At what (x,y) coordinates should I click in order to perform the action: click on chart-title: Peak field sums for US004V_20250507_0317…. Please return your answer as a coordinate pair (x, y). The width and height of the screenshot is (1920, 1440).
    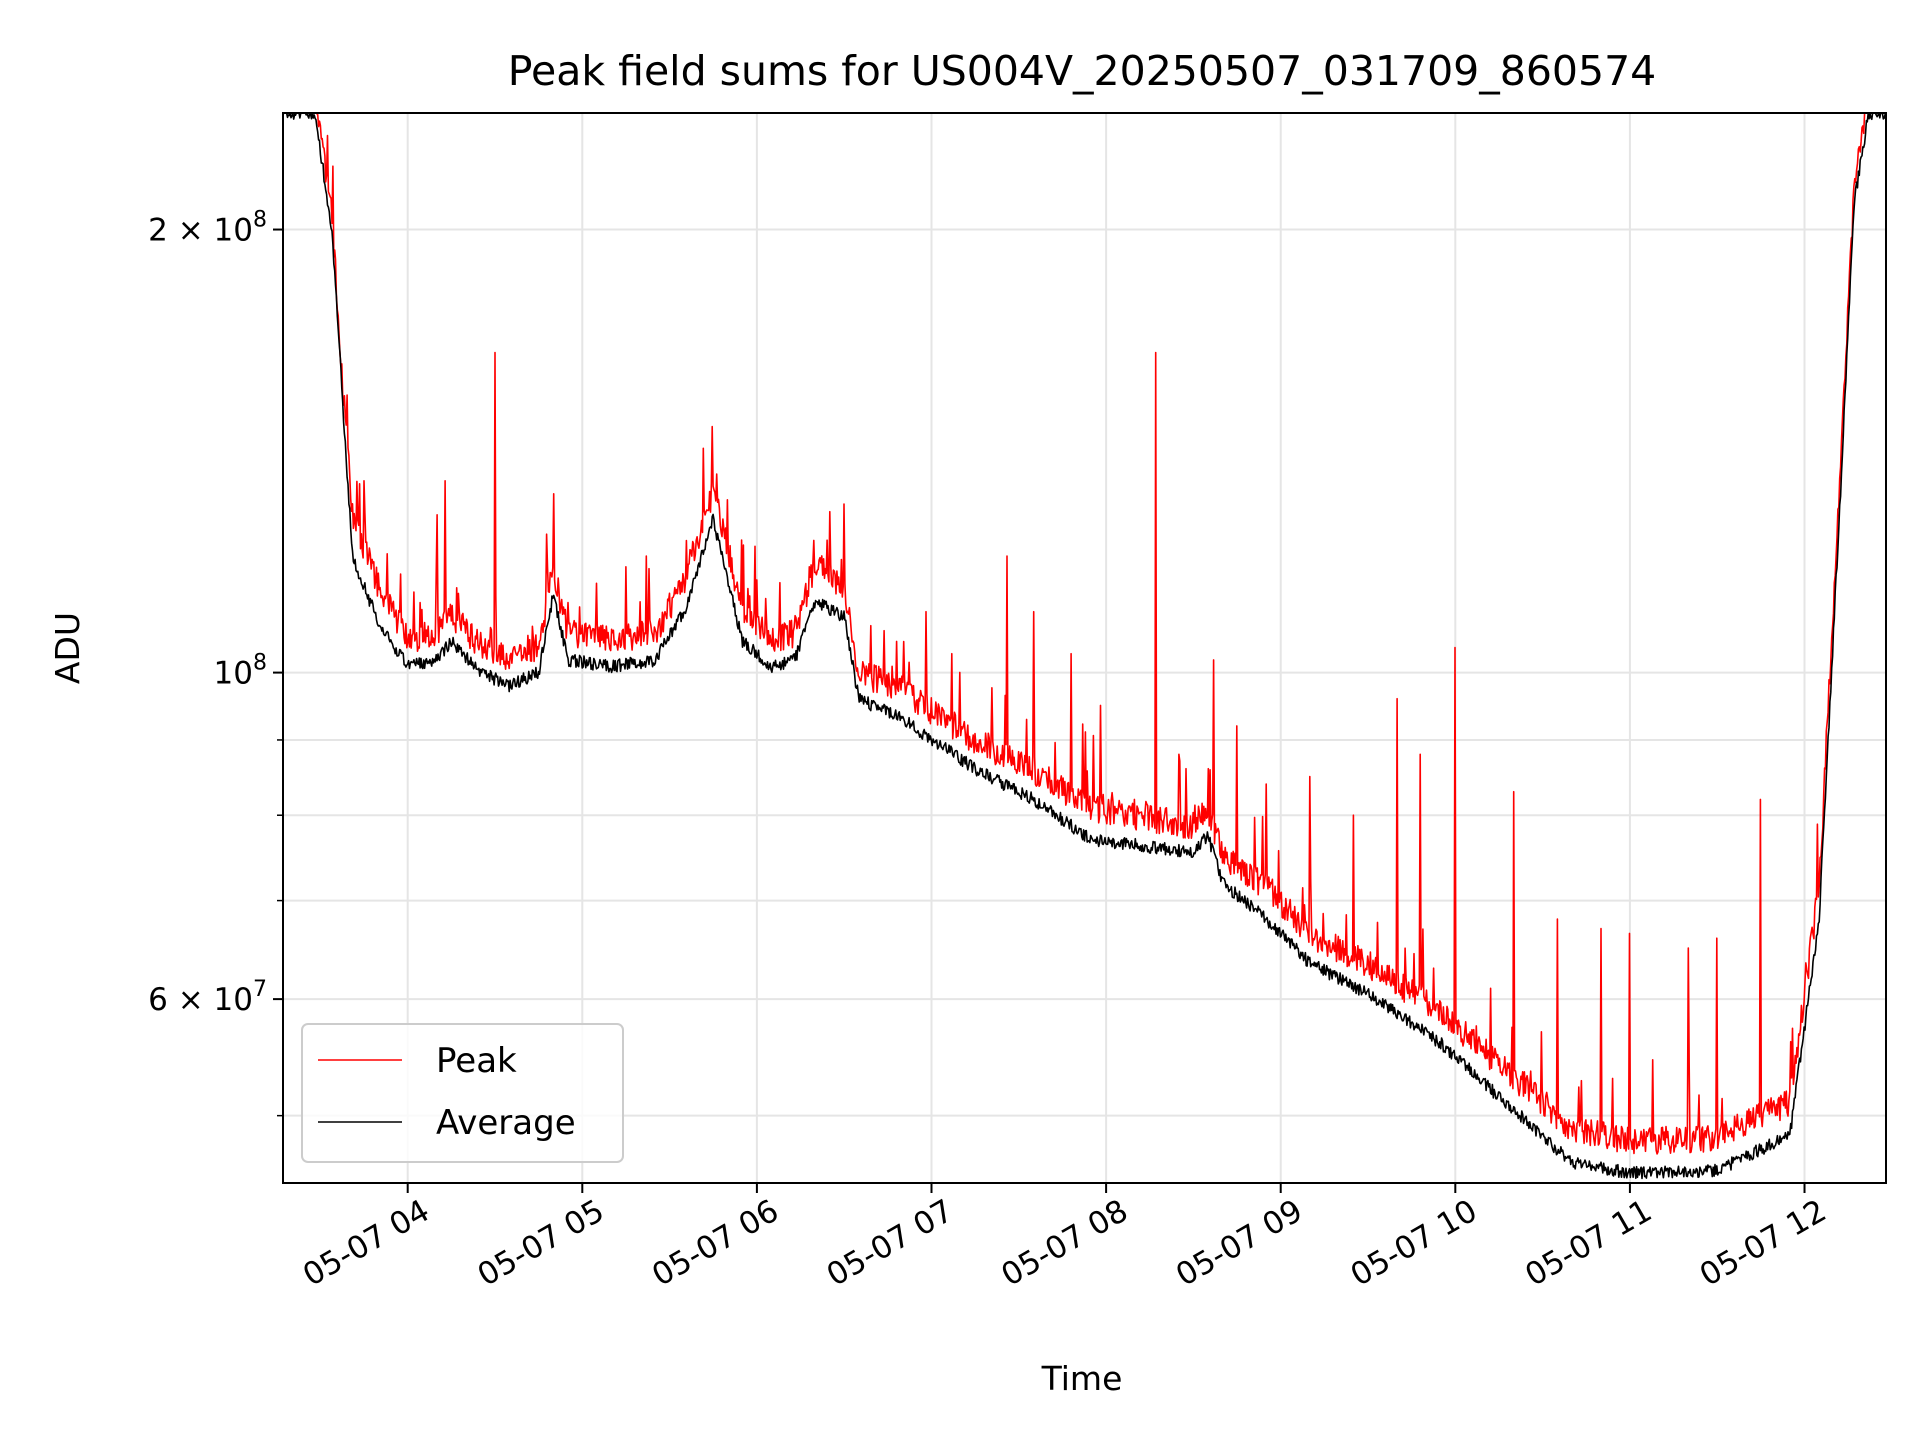
    Looking at the image, I should click on (1082, 71).